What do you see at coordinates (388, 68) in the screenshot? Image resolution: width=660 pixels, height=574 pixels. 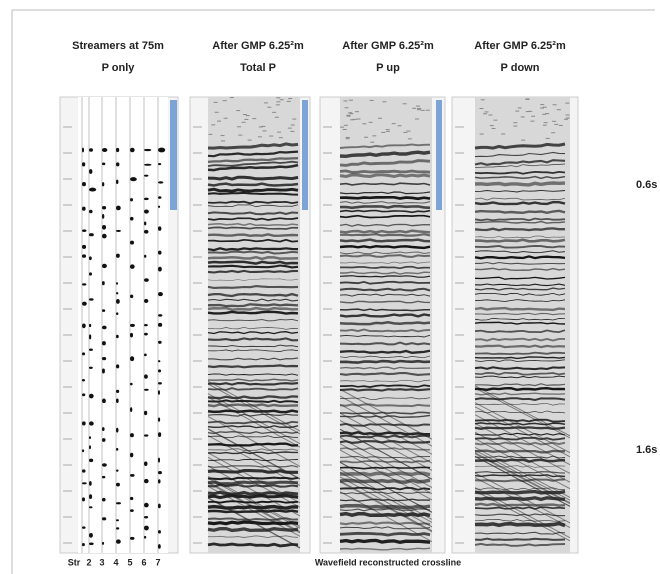 I see `panel-subtitle: P up` at bounding box center [388, 68].